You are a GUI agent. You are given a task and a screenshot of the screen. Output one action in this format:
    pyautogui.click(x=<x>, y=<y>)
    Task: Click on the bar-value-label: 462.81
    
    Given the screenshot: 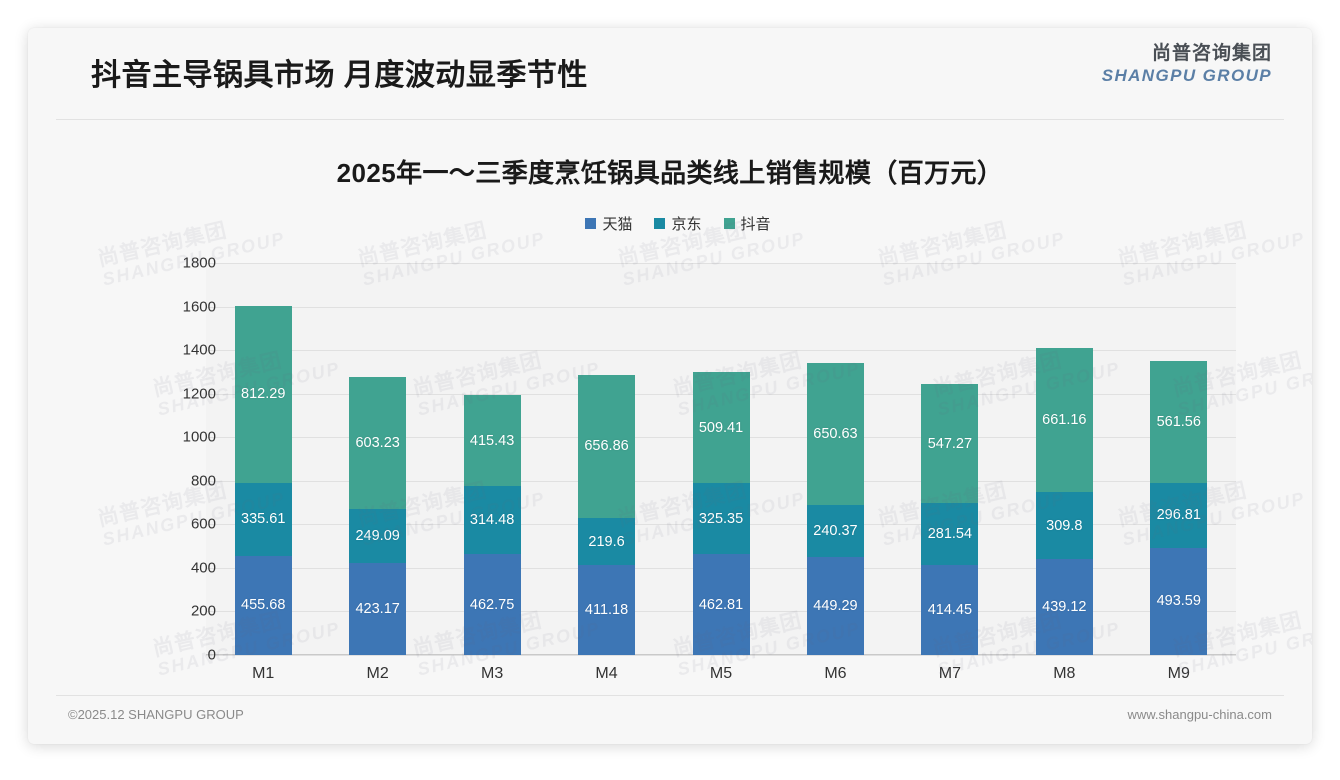 What is the action you would take?
    pyautogui.click(x=721, y=604)
    